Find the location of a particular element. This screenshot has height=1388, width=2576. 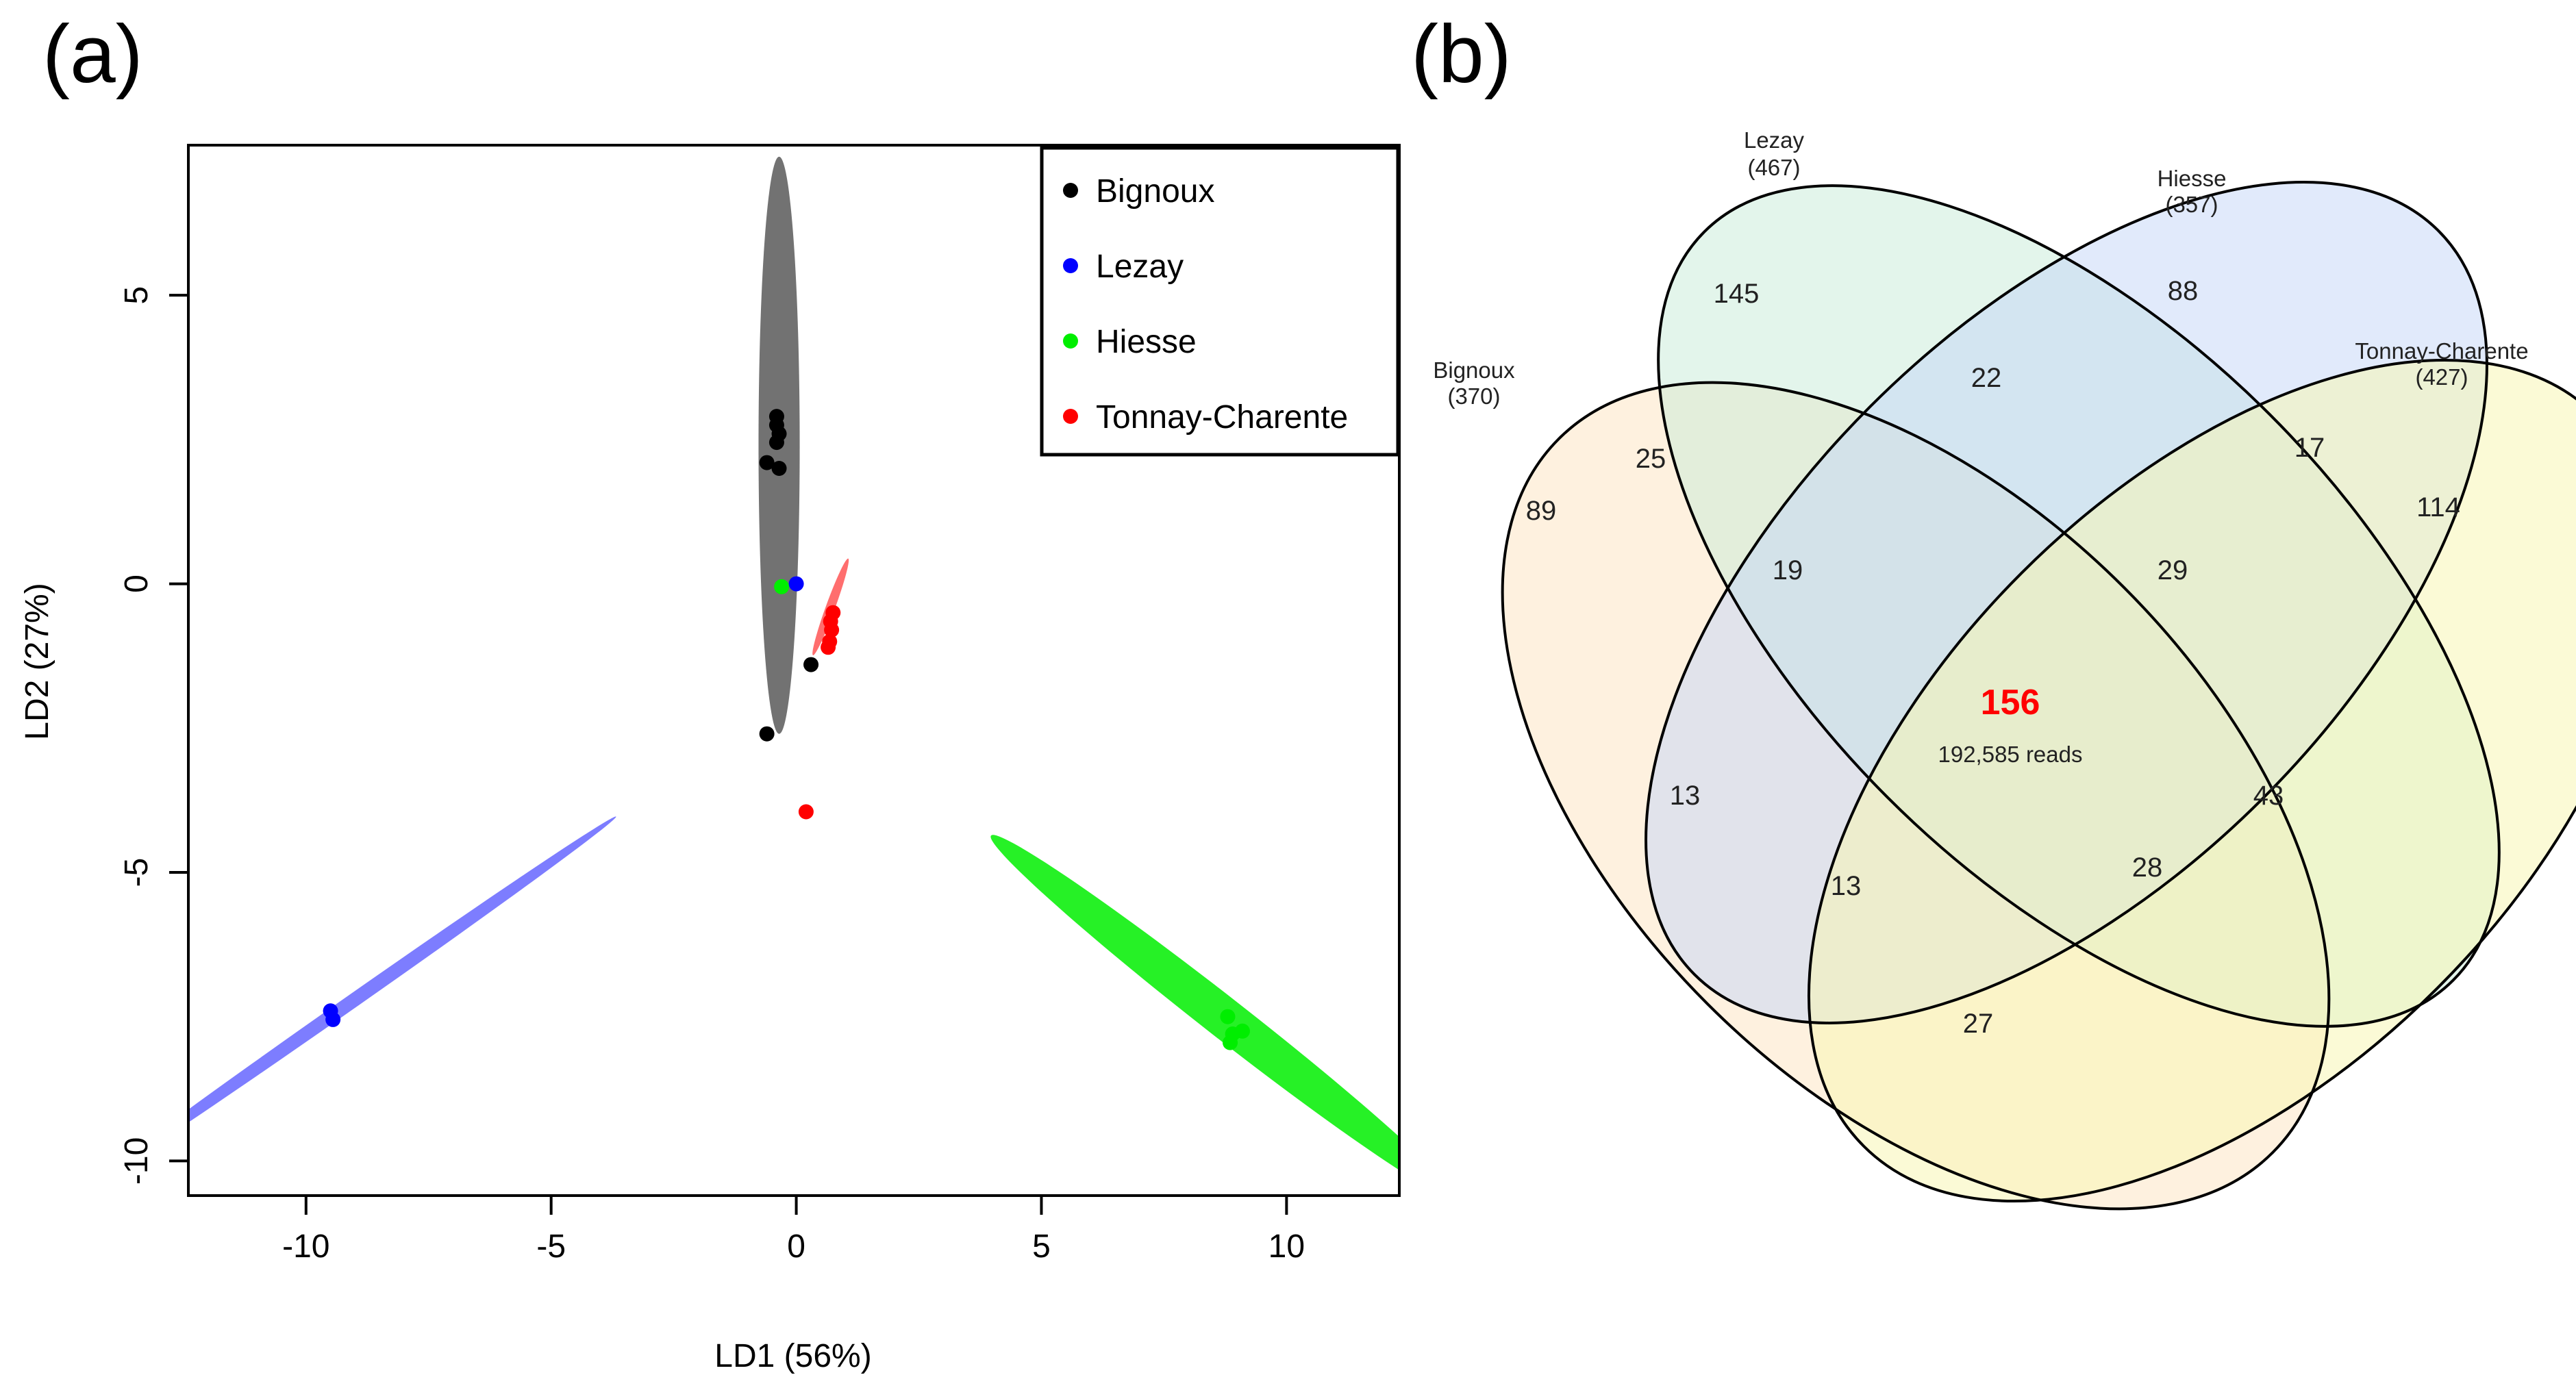

y-tick-label: 0 is located at coordinates (136, 584).